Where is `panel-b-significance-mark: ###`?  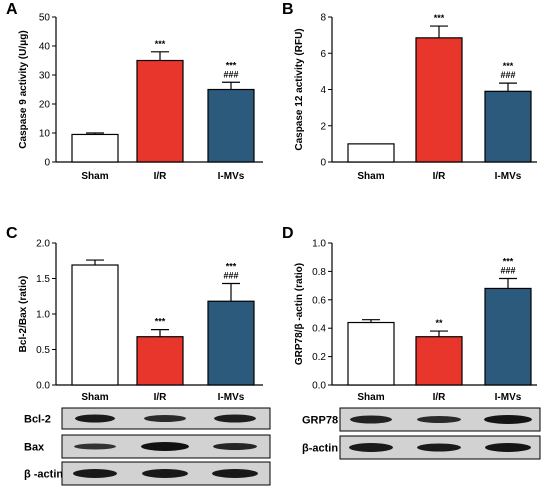 panel-b-significance-mark: ### is located at coordinates (507, 75).